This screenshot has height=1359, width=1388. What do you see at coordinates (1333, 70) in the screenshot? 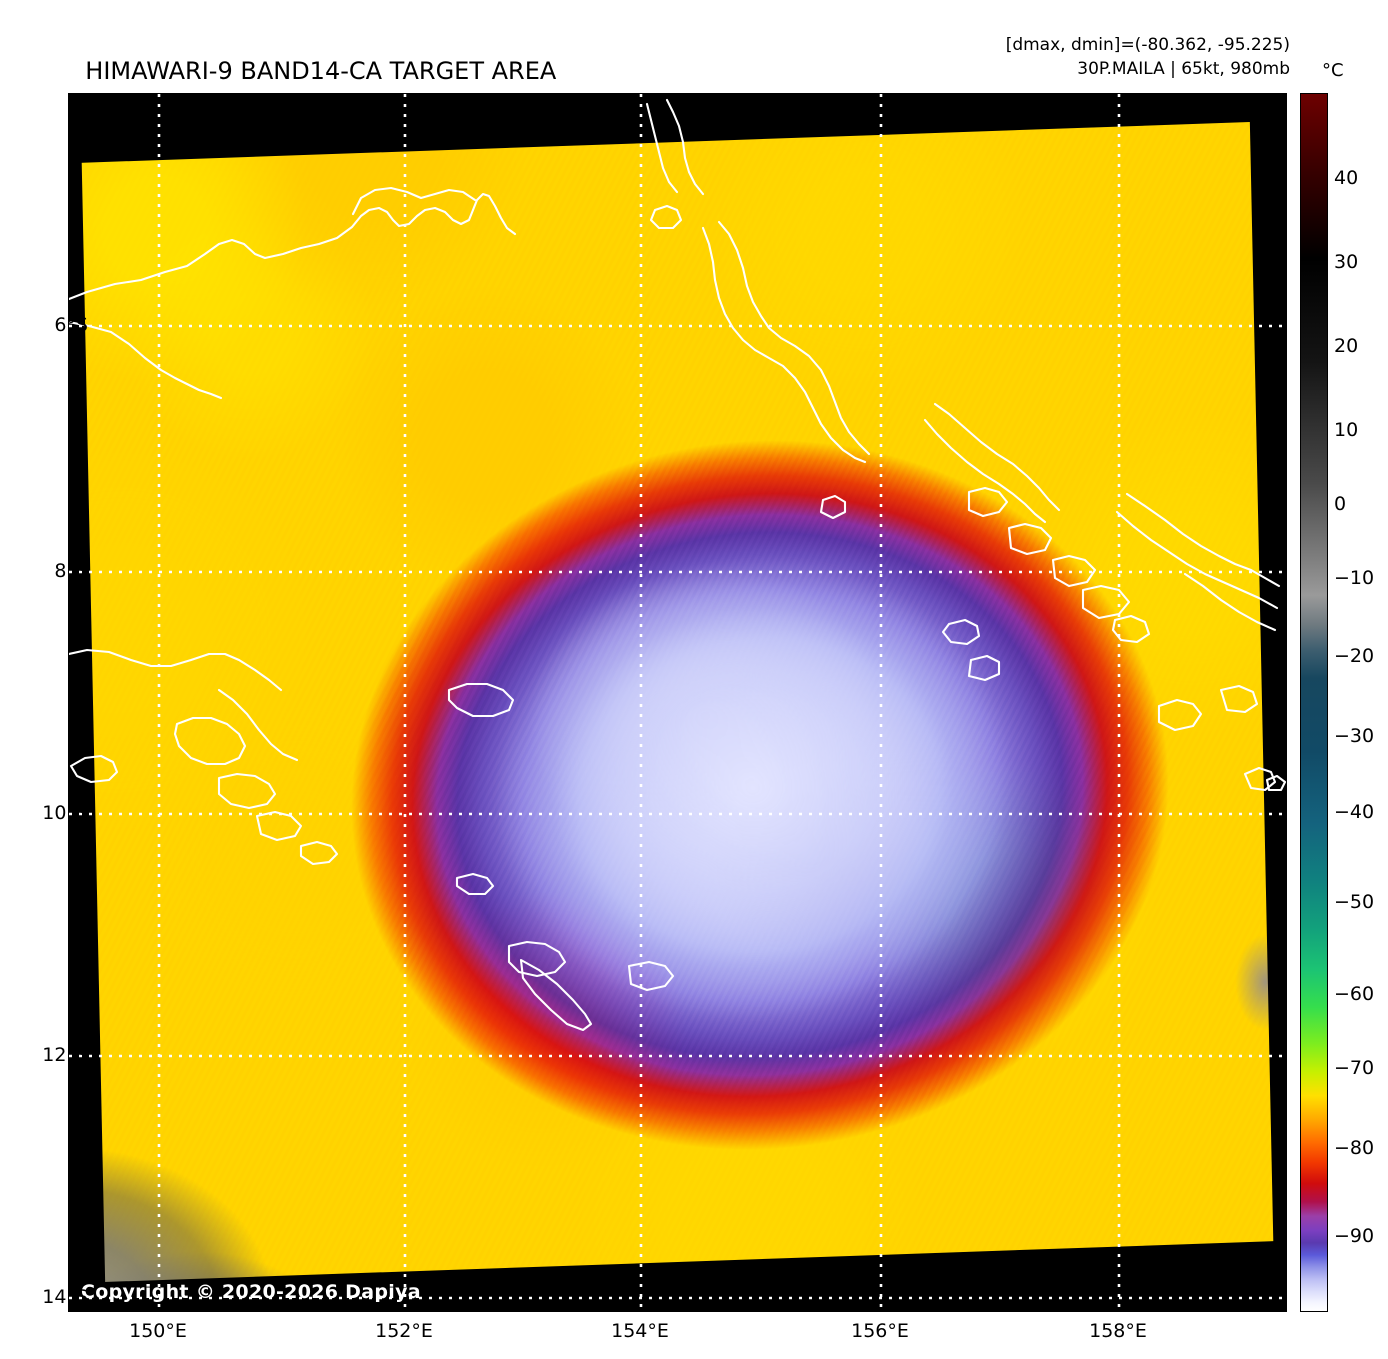
I see `colorbar-unit-label: °C` at bounding box center [1333, 70].